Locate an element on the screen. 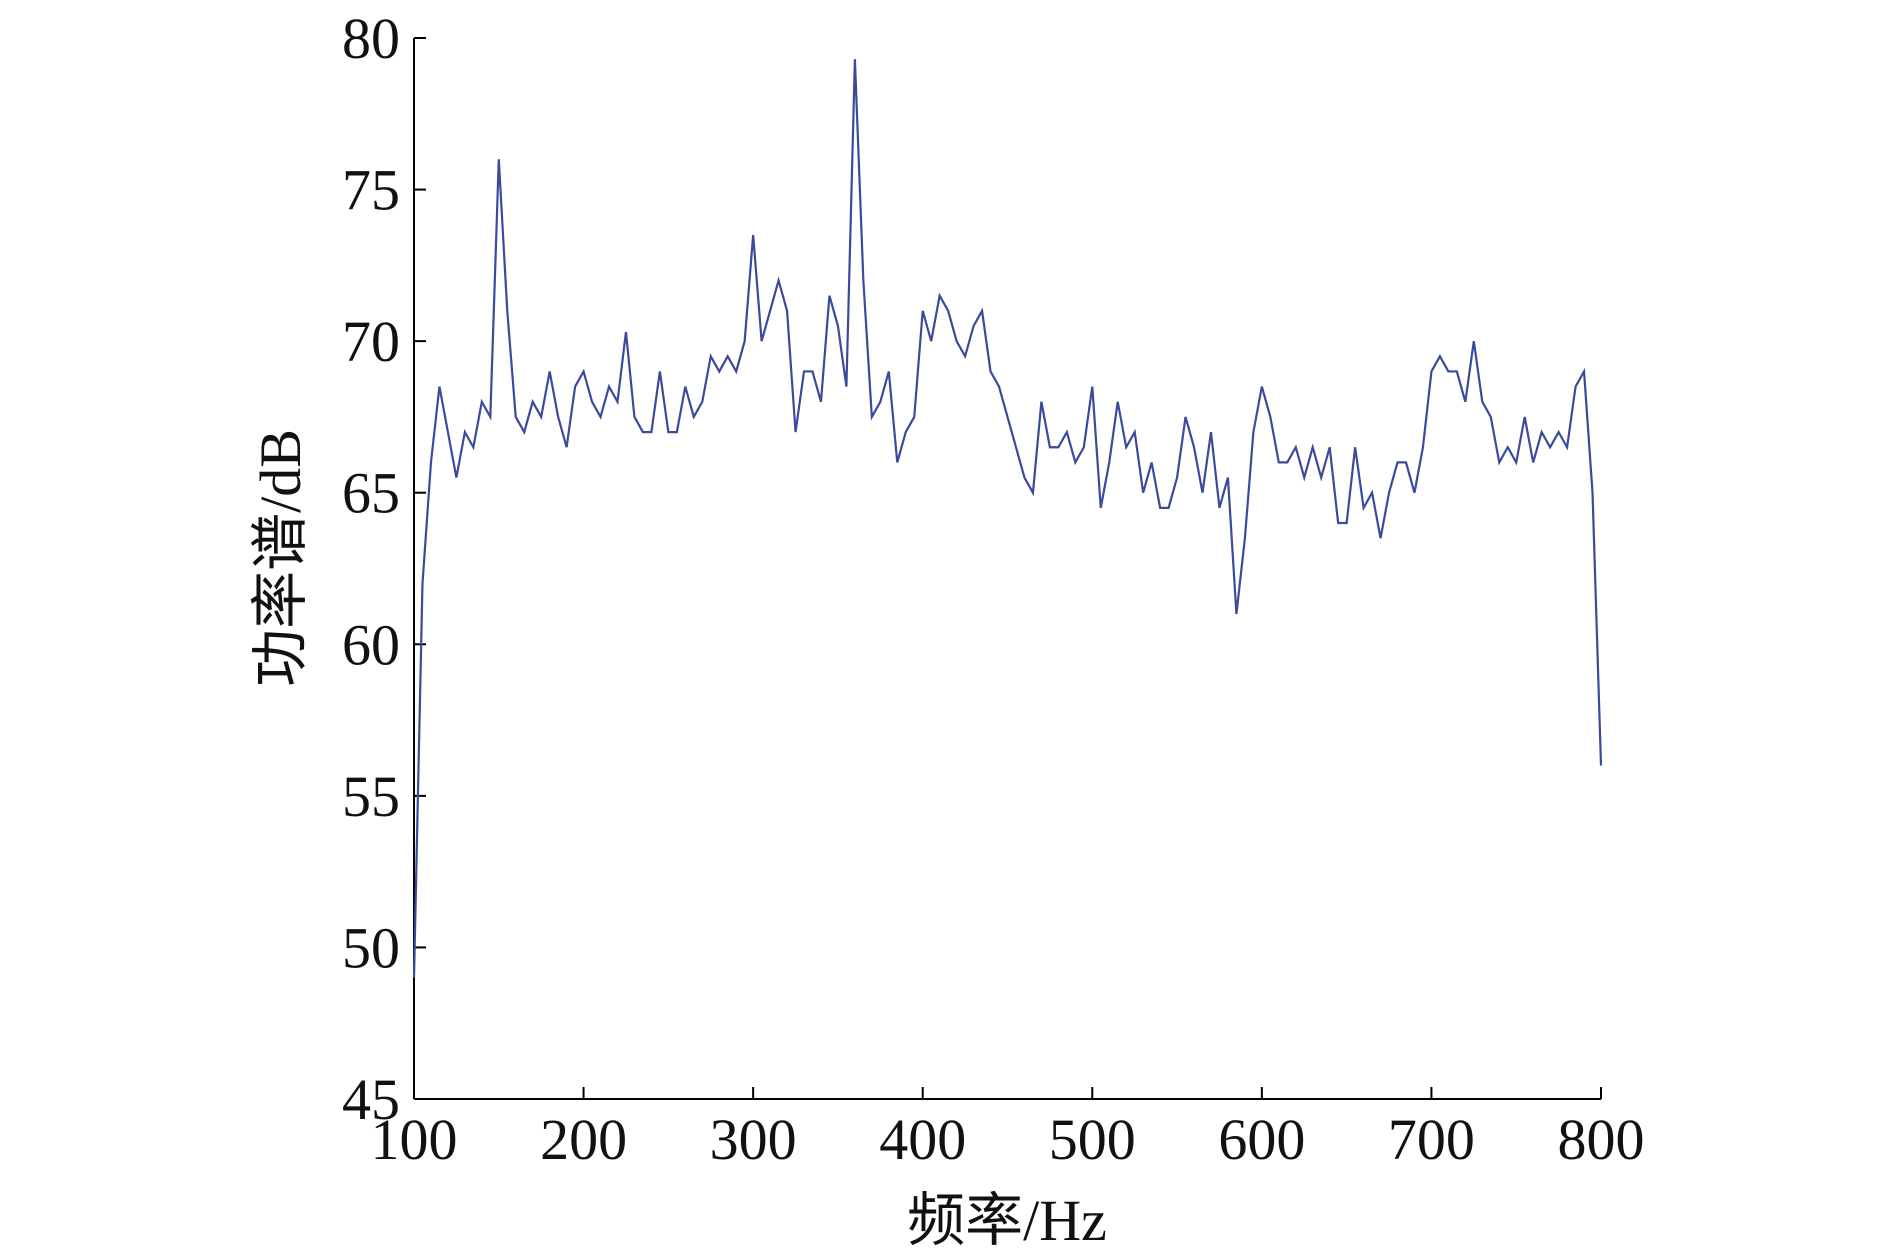 Image resolution: width=1890 pixels, height=1258 pixels. x-tick-label: 100 is located at coordinates (414, 1139).